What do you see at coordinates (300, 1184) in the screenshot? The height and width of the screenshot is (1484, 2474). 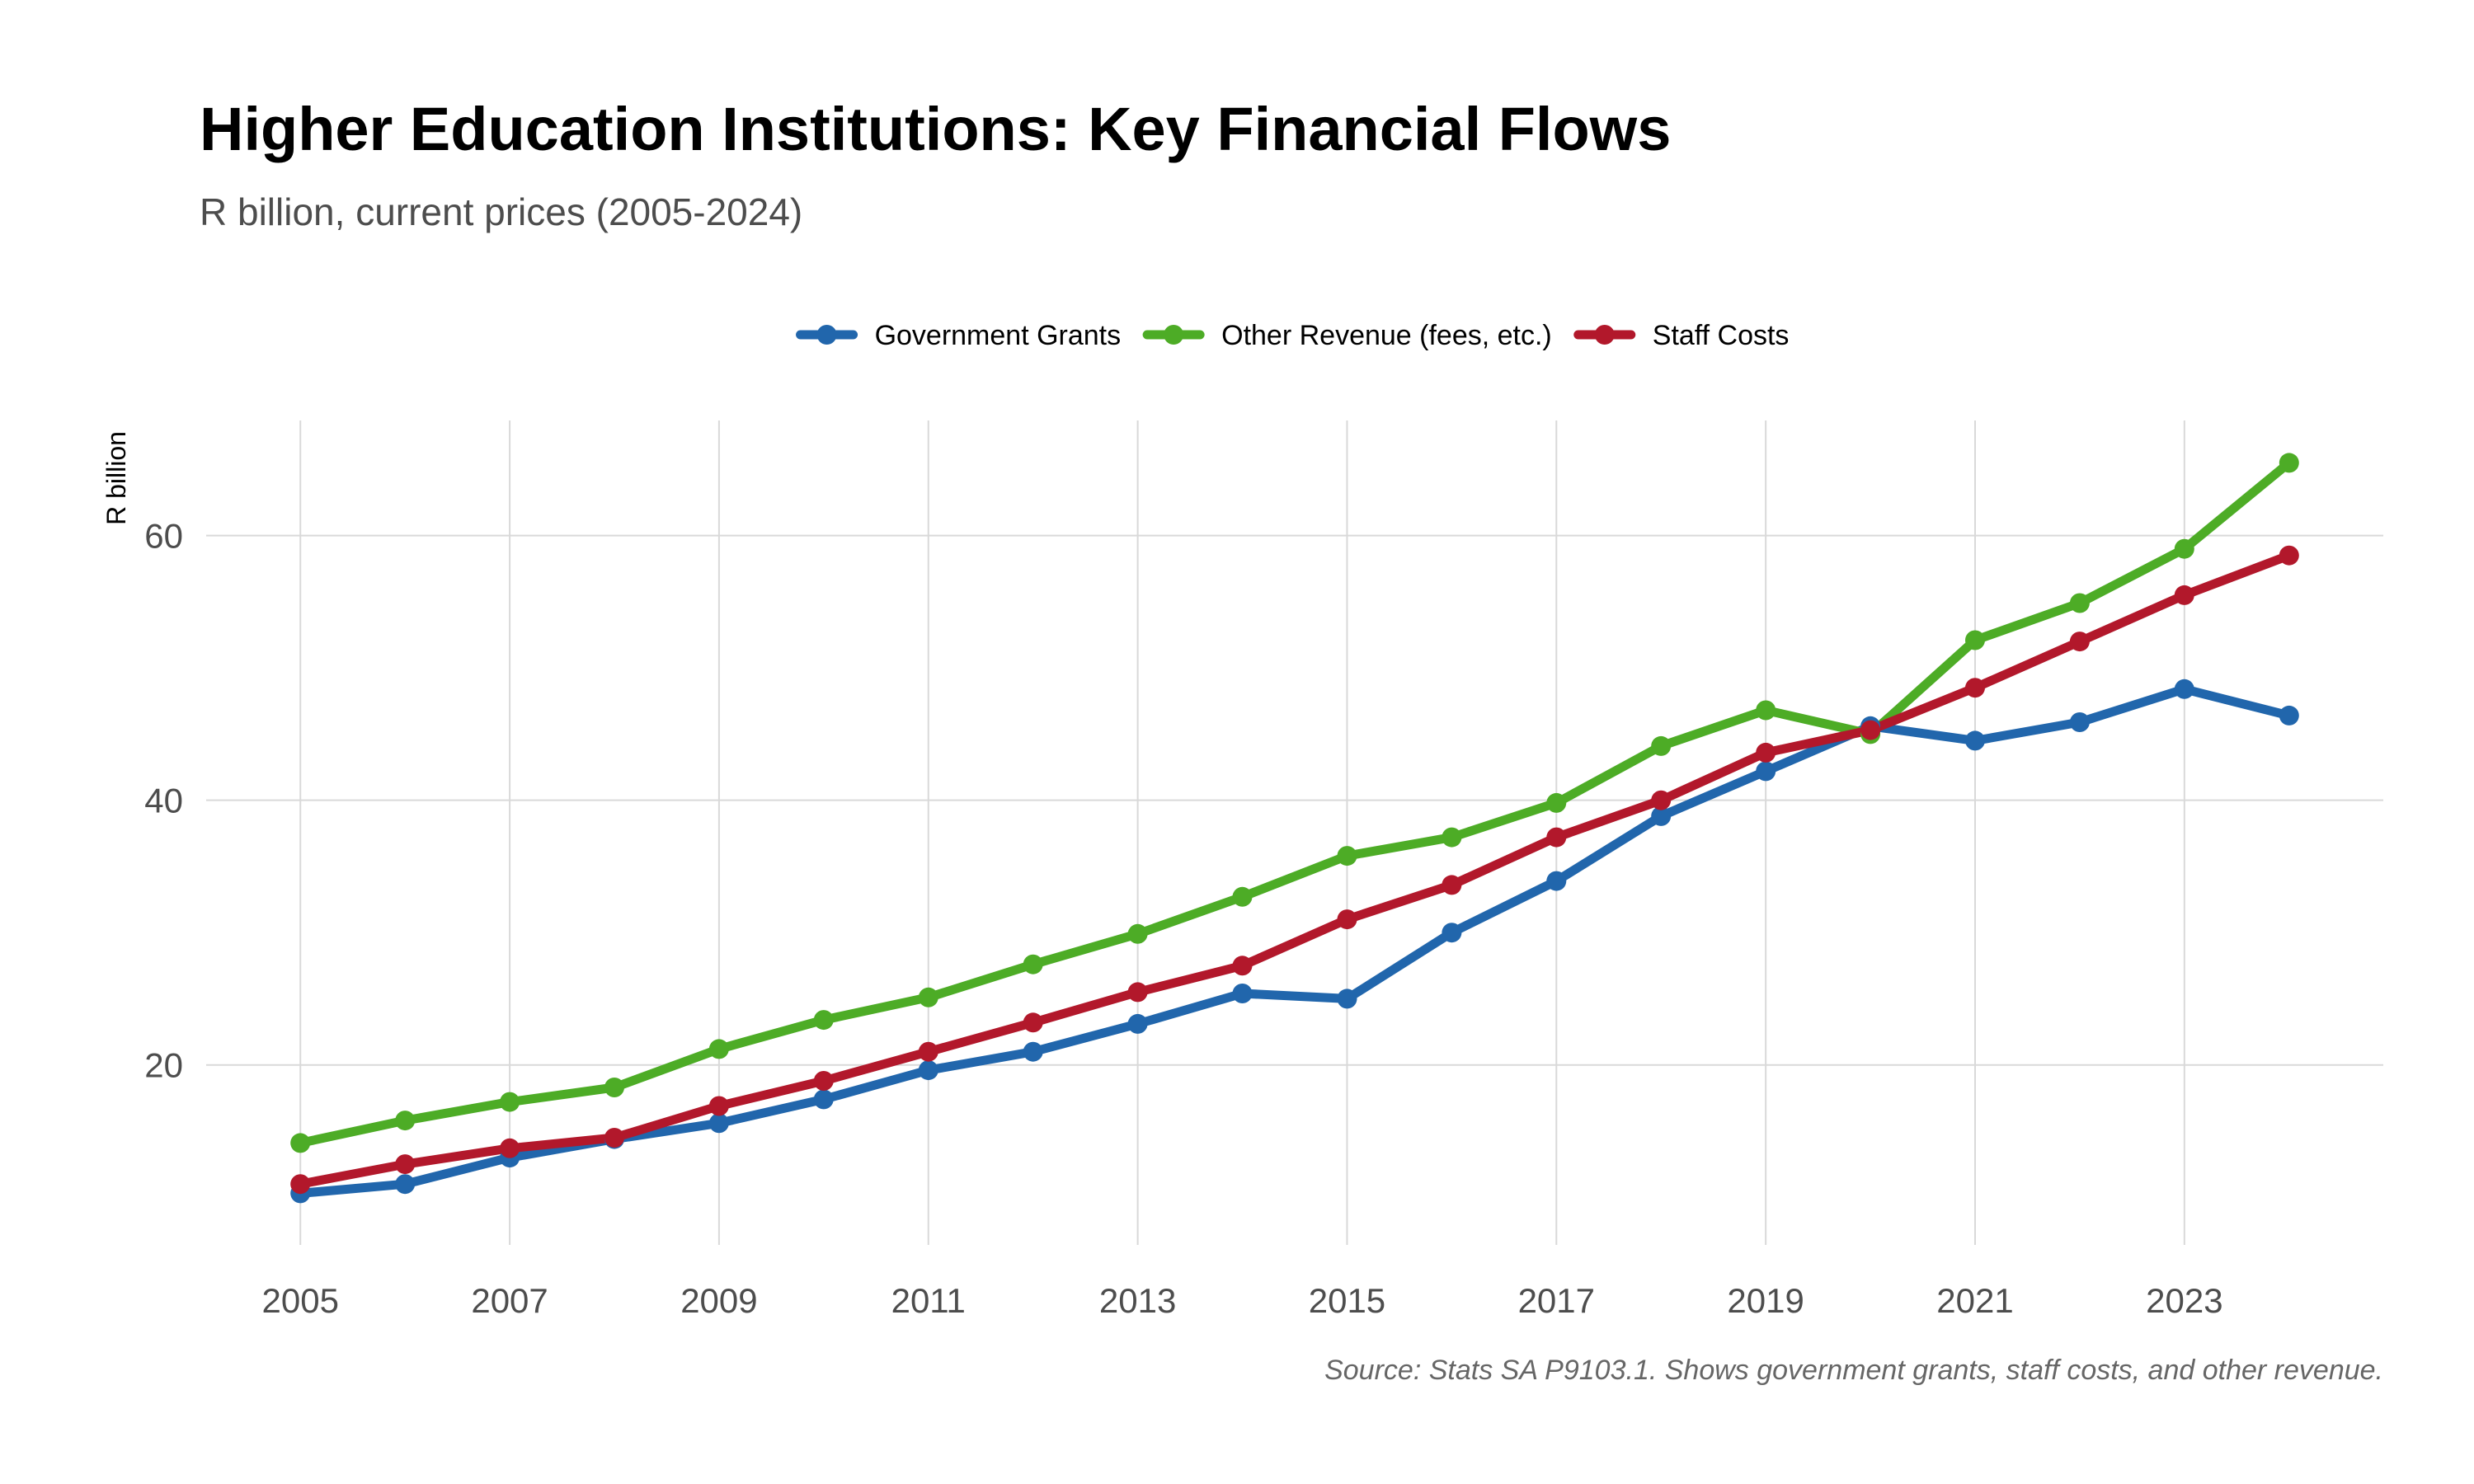 I see `data-point-s3-2005` at bounding box center [300, 1184].